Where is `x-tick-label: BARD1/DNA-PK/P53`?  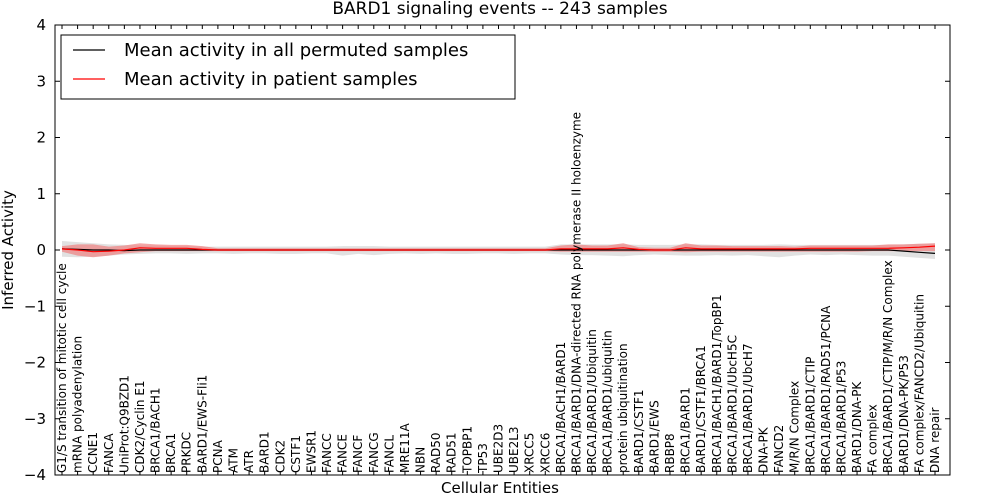 x-tick-label: BARD1/DNA-PK/P53 is located at coordinates (904, 414).